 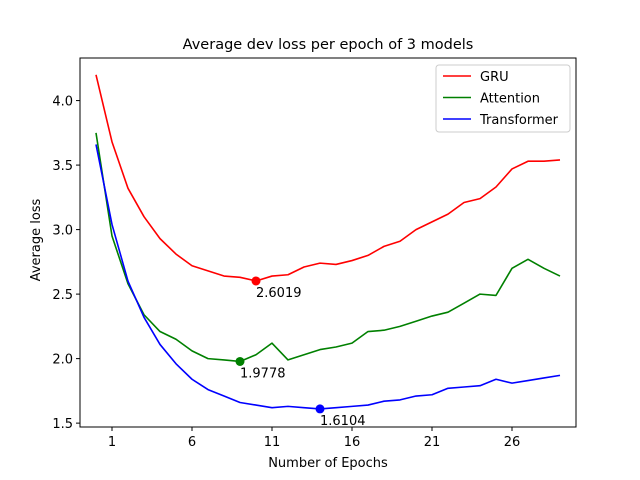 I want to click on legend-box, so click(x=503, y=98).